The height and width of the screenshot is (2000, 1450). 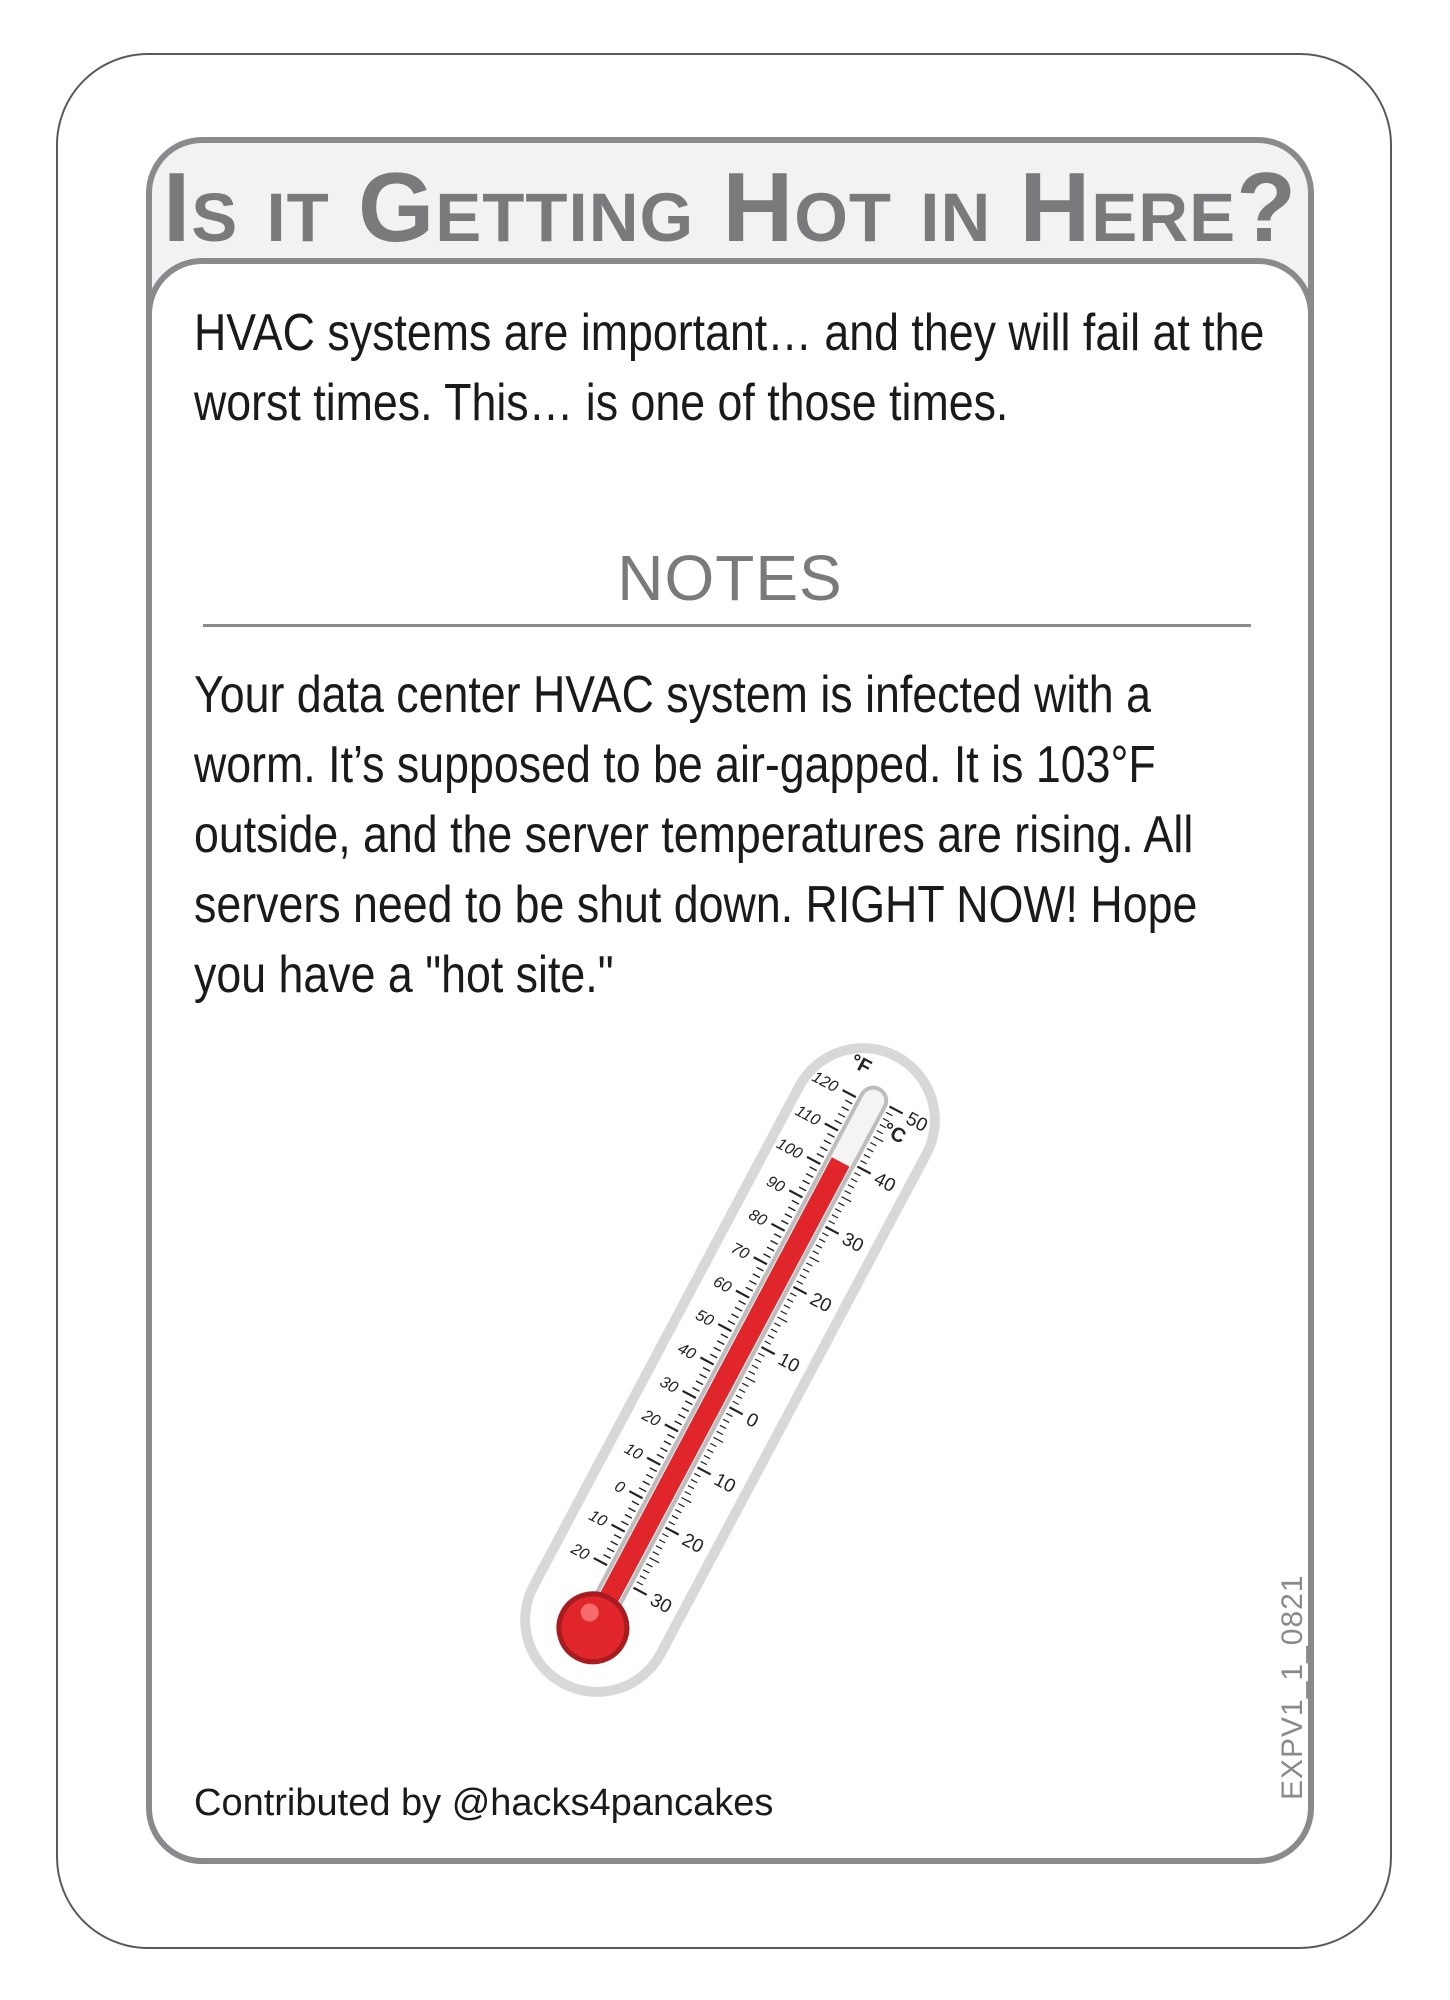 What do you see at coordinates (722, 1284) in the screenshot?
I see `fahrenheit-tick-label: 60` at bounding box center [722, 1284].